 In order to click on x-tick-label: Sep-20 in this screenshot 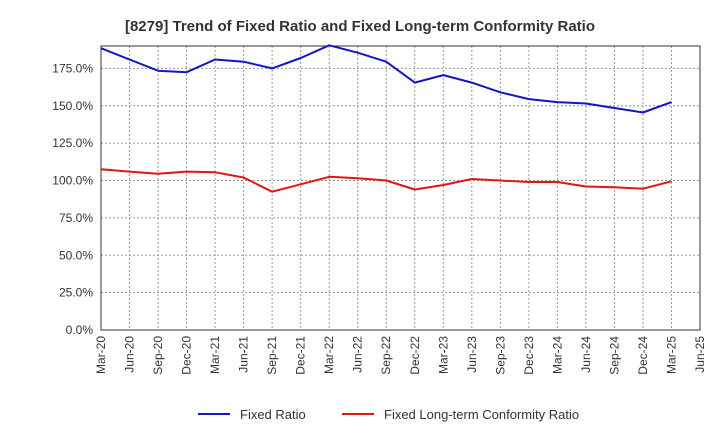, I will do `click(158, 355)`.